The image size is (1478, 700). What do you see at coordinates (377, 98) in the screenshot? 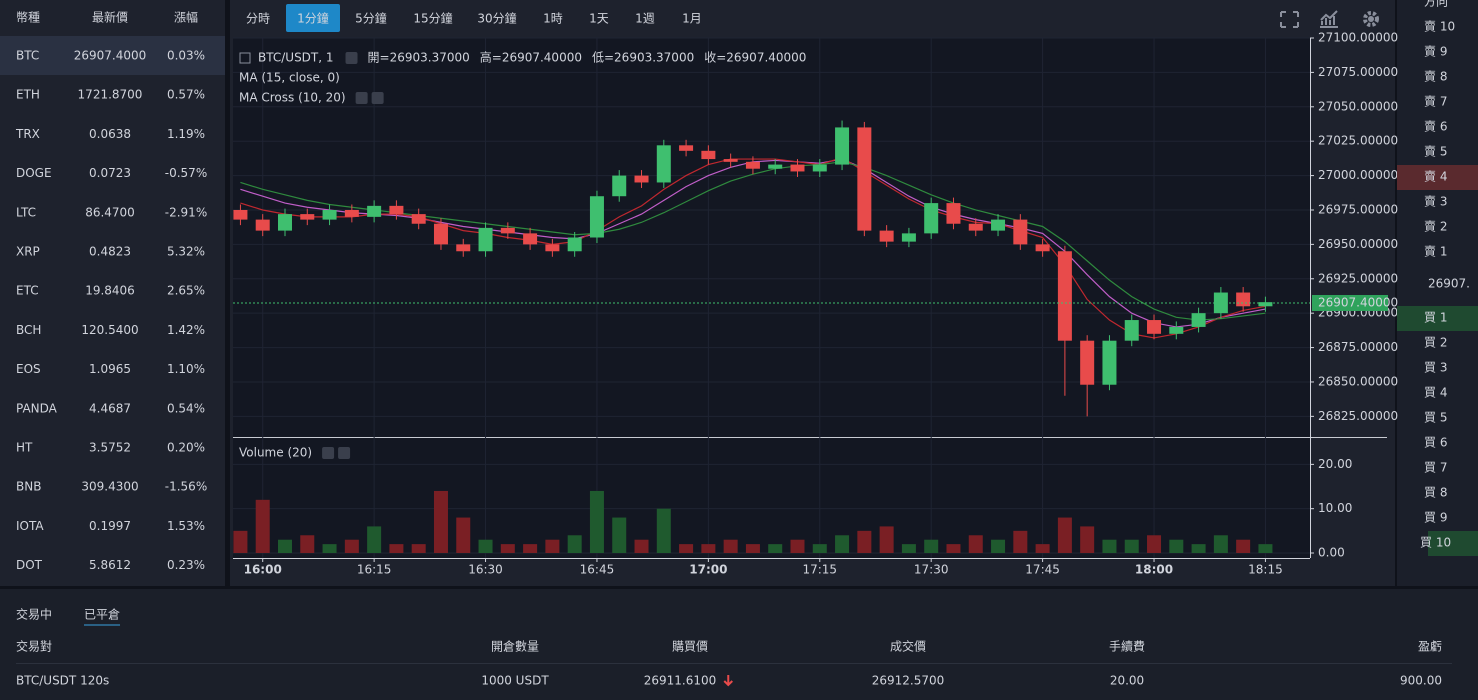
I see `indicator-close` at bounding box center [377, 98].